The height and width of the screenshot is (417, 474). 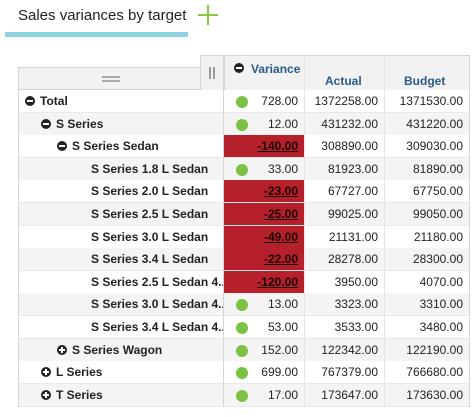 I want to click on actual-value: 67727.00, so click(x=352, y=191).